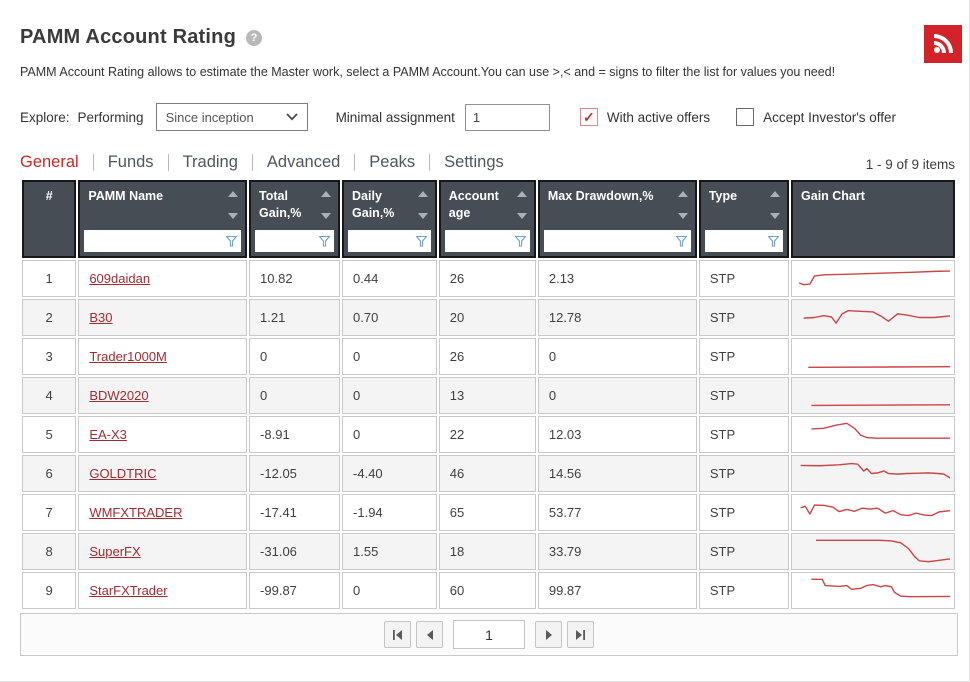 This screenshot has width=970, height=682. What do you see at coordinates (136, 512) in the screenshot?
I see `pamm-account-link: WMFXTRADER` at bounding box center [136, 512].